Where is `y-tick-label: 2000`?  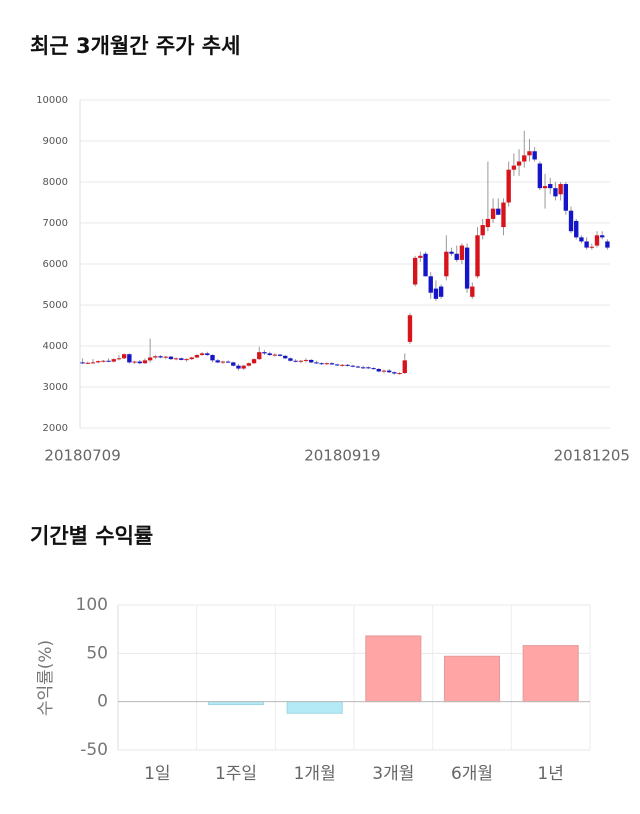
y-tick-label: 2000 is located at coordinates (55, 428).